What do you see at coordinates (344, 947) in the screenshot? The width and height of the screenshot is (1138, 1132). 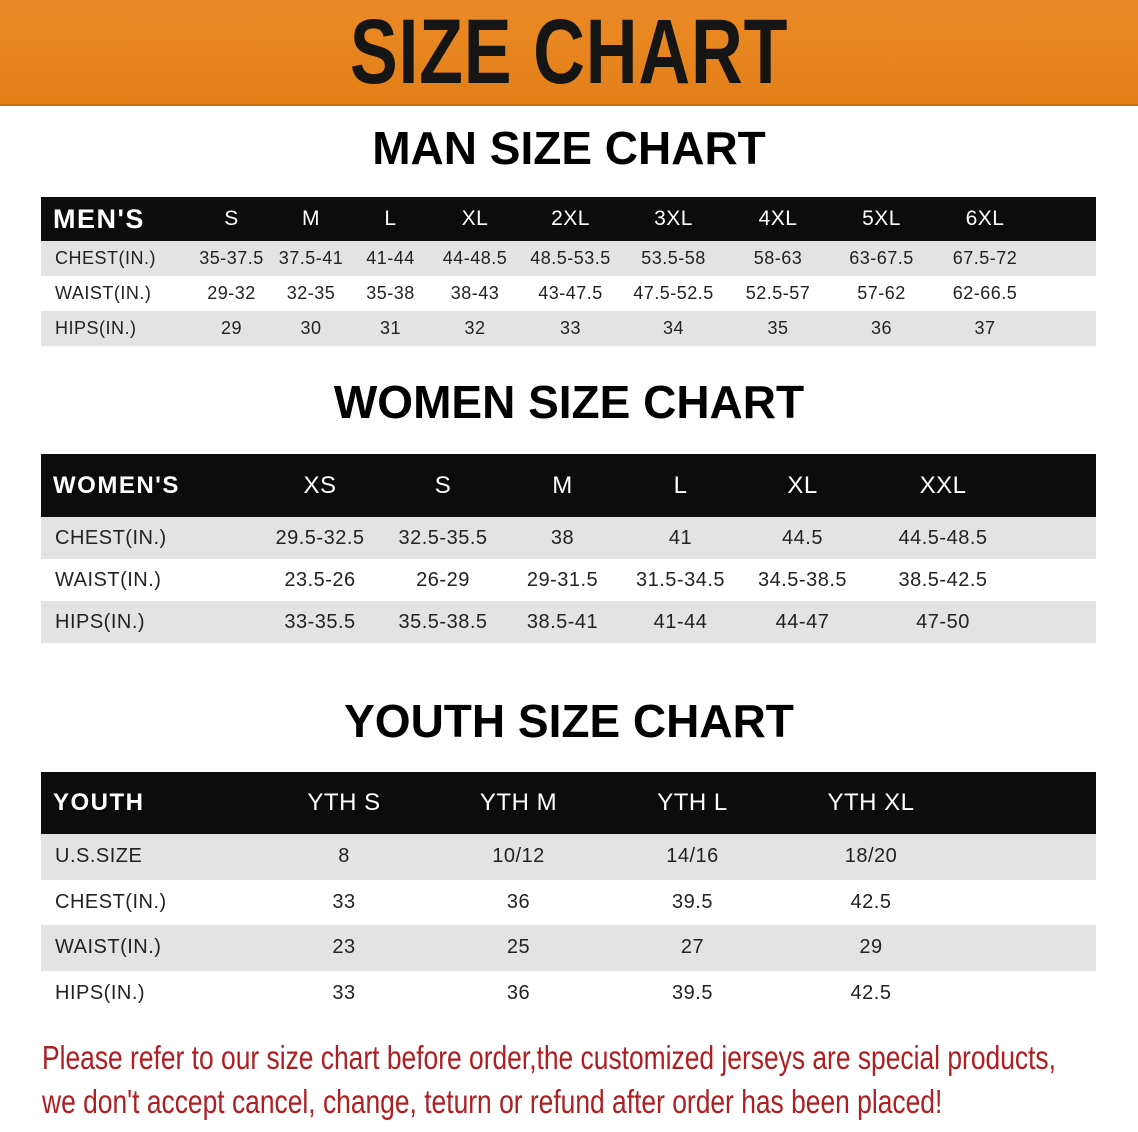 I see `table-cell: 23` at bounding box center [344, 947].